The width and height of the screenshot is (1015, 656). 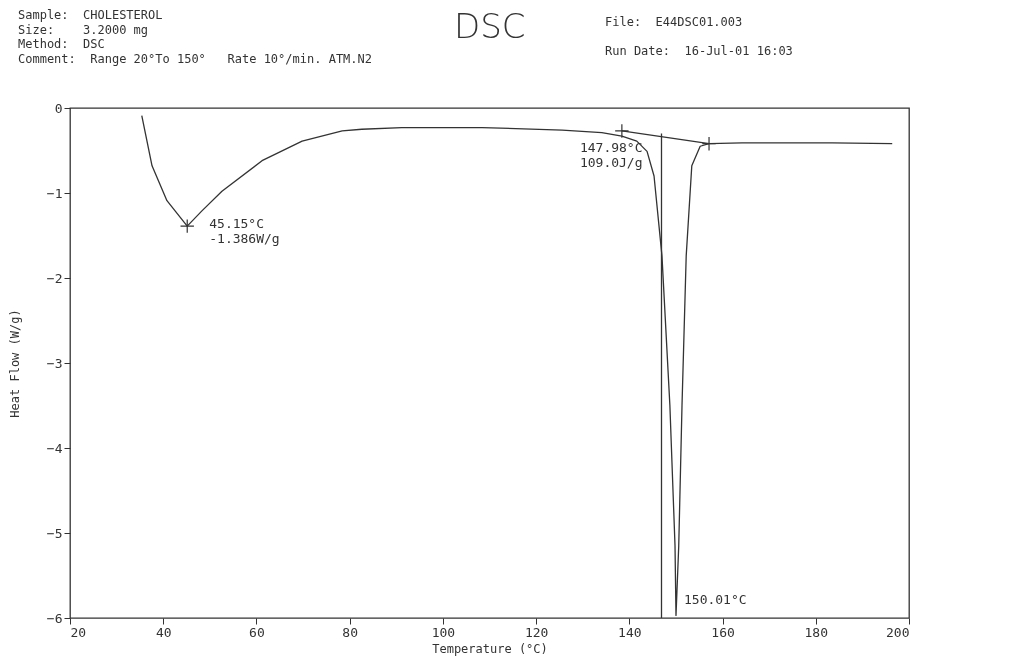 What do you see at coordinates (816, 632) in the screenshot?
I see `x-tick-label: 180` at bounding box center [816, 632].